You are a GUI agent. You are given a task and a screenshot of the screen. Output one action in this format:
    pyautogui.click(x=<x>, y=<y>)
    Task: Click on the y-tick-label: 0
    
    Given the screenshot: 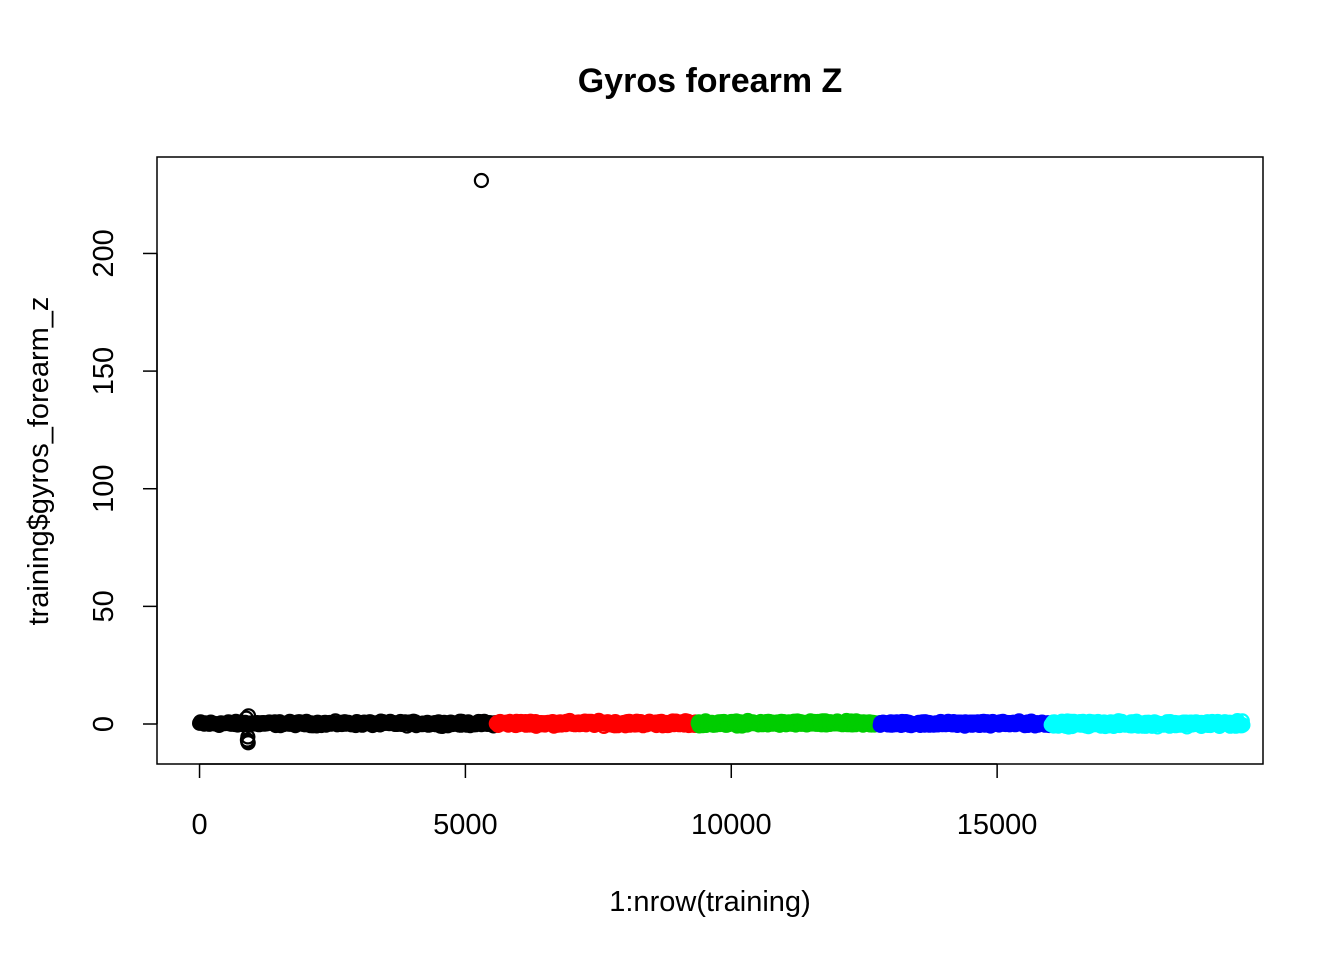 What is the action you would take?
    pyautogui.click(x=104, y=724)
    